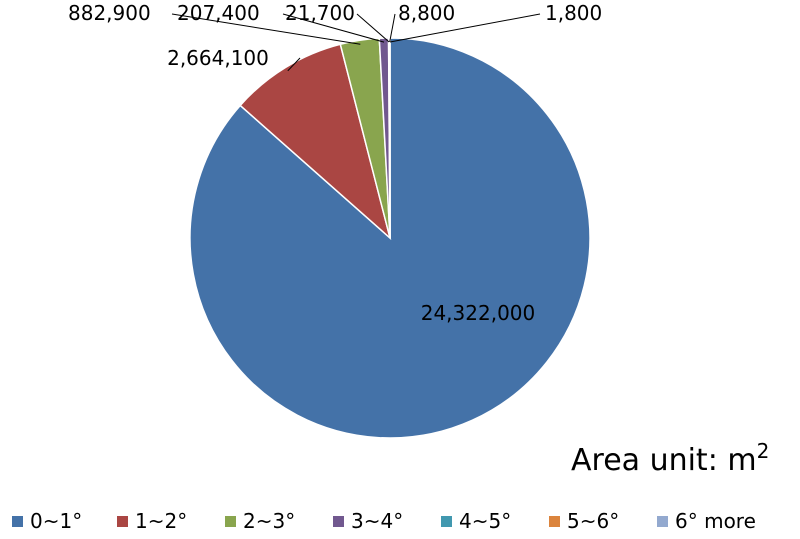 The height and width of the screenshot is (539, 800). What do you see at coordinates (426, 13) in the screenshot?
I see `data-label-5-6: 8,800` at bounding box center [426, 13].